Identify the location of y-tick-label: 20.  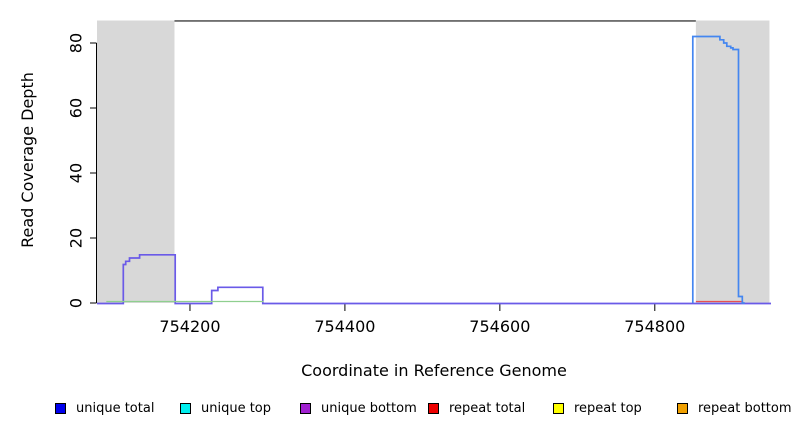
(76, 238).